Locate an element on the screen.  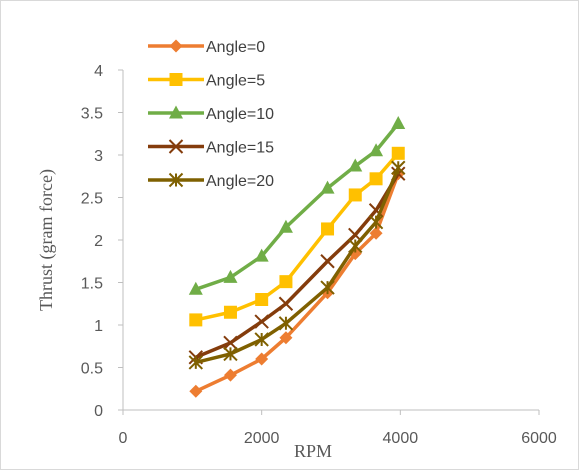
y-tick-label: 2.5 is located at coordinates (92, 199).